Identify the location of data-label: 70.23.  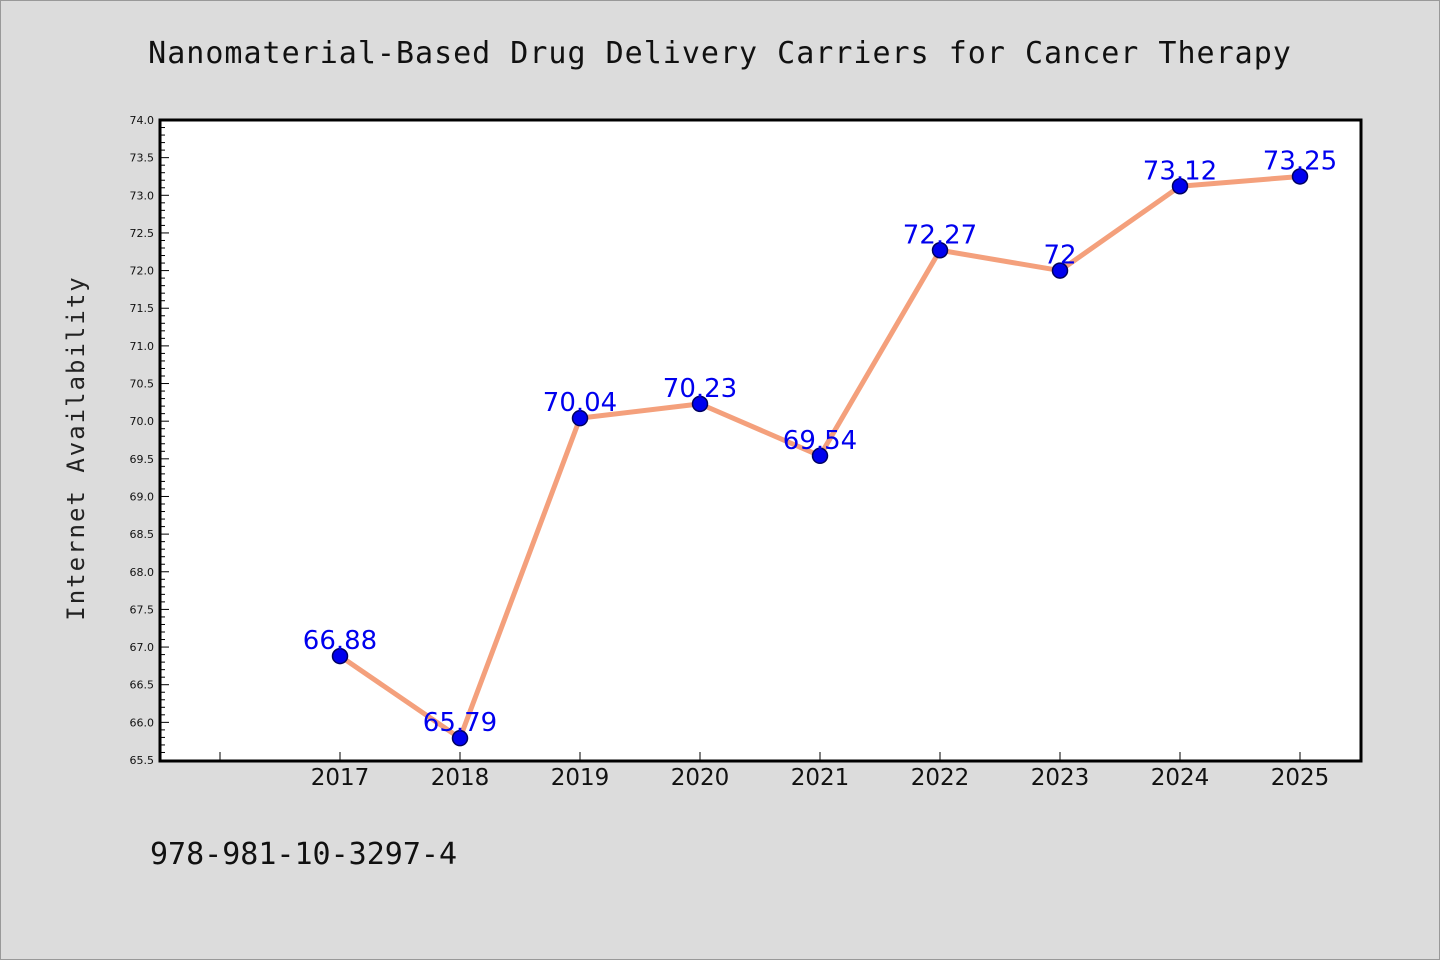
(700, 389).